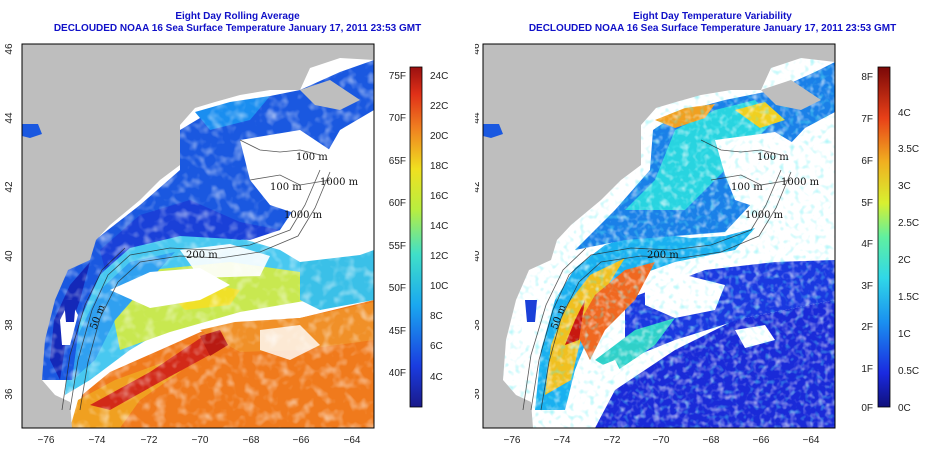  I want to click on colorbar-f-label: 8F, so click(867, 77).